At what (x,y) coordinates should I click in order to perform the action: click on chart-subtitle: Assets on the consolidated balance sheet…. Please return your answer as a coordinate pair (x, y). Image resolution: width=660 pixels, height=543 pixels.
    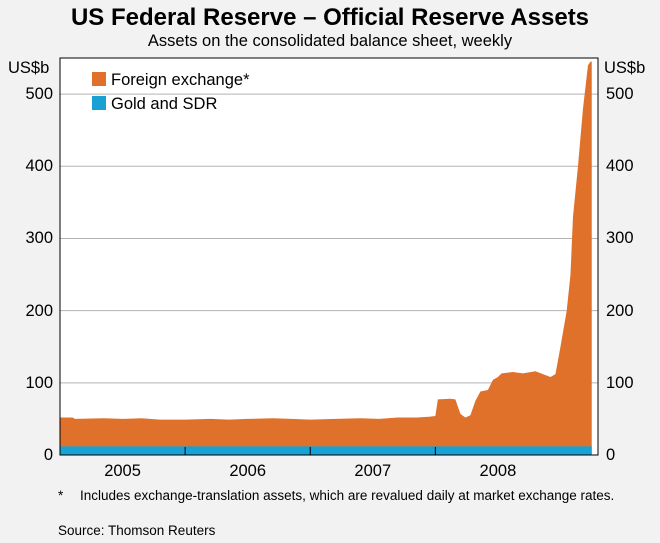
    Looking at the image, I should click on (330, 41).